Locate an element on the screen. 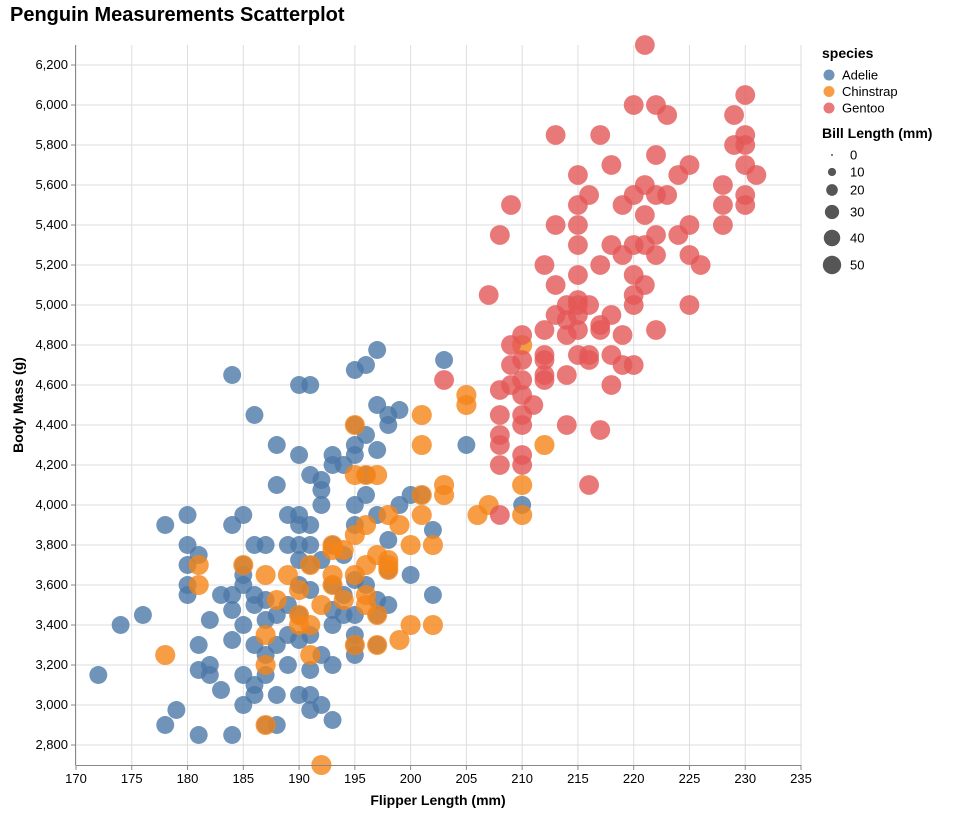 Image resolution: width=958 pixels, height=818 pixels. x-tick-label: 225 is located at coordinates (690, 778).